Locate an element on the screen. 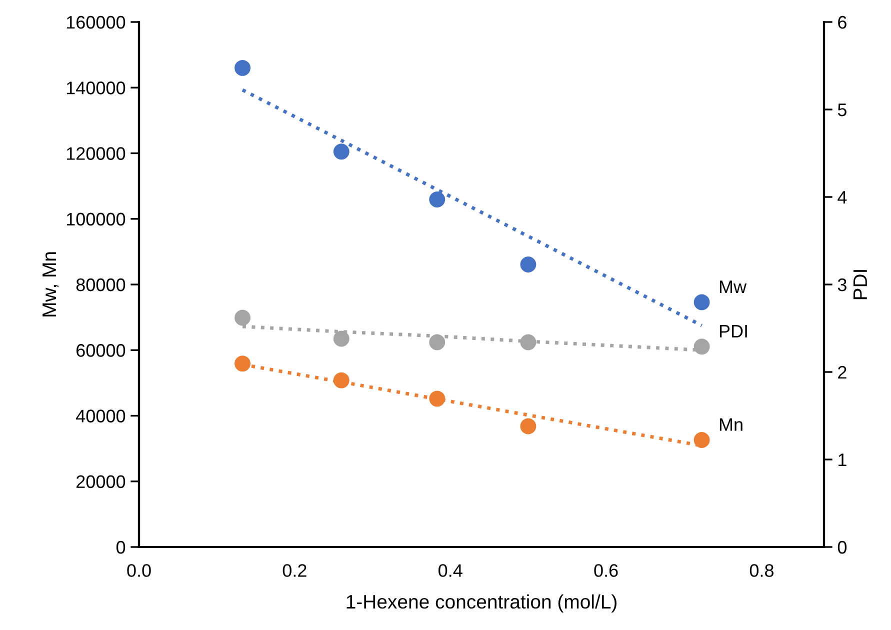 The width and height of the screenshot is (891, 630). y2-tick-label: 4 is located at coordinates (842, 197).